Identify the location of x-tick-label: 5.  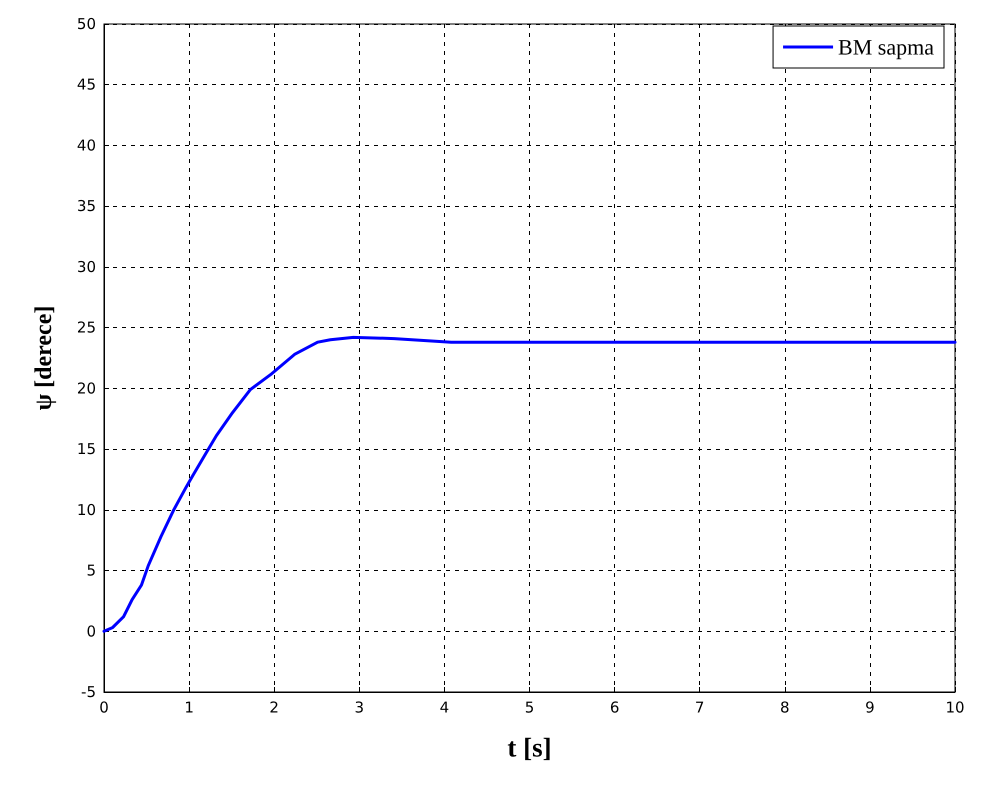
(529, 707).